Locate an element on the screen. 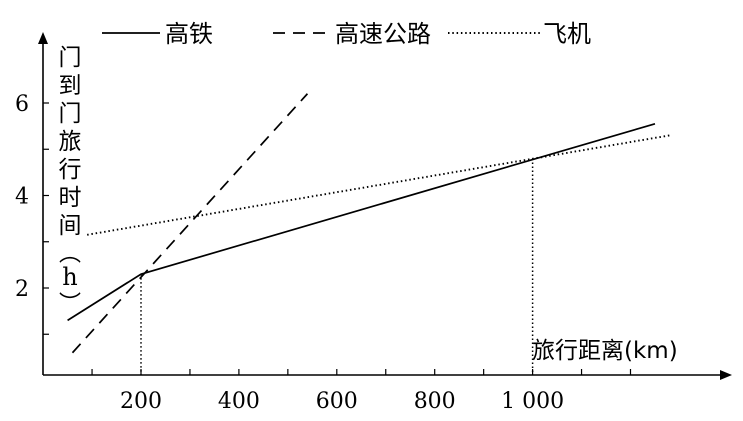  legend-label: 飞机 is located at coordinates (567, 34).